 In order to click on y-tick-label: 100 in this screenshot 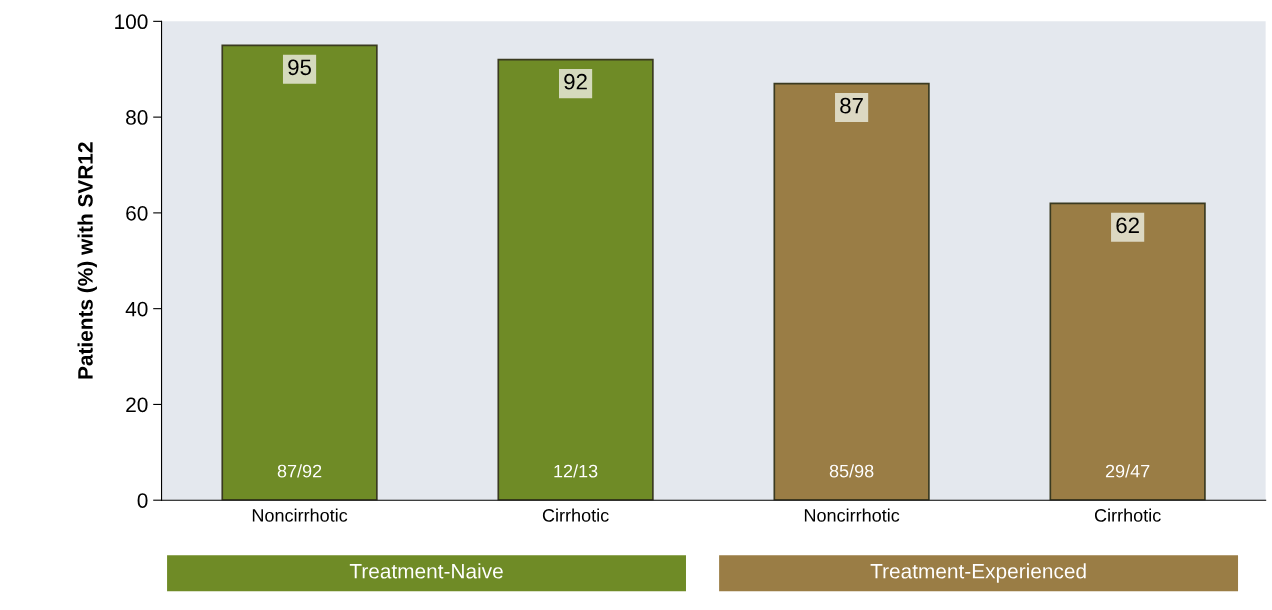, I will do `click(131, 22)`.